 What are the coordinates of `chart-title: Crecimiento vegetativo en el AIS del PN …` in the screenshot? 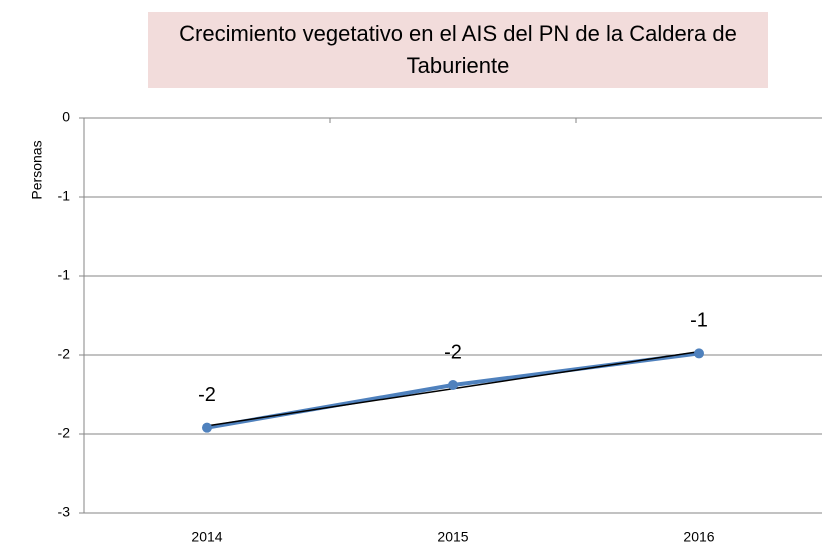 It's located at (458, 50).